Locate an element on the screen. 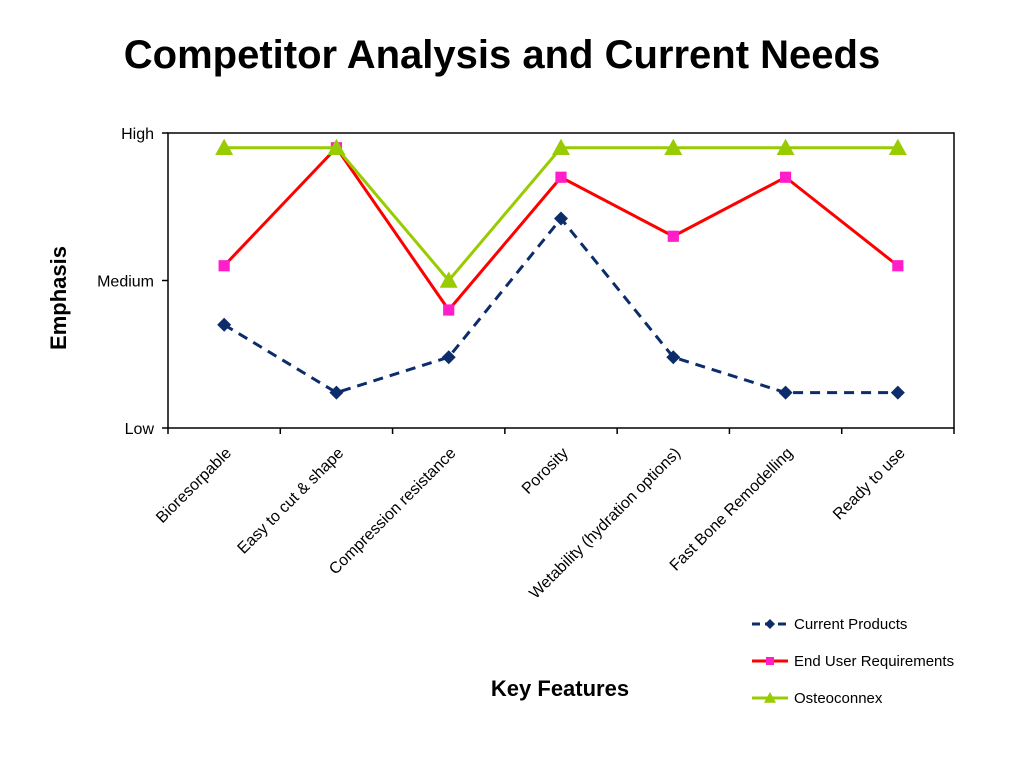  x-tick-label: Porosity is located at coordinates (545, 471).